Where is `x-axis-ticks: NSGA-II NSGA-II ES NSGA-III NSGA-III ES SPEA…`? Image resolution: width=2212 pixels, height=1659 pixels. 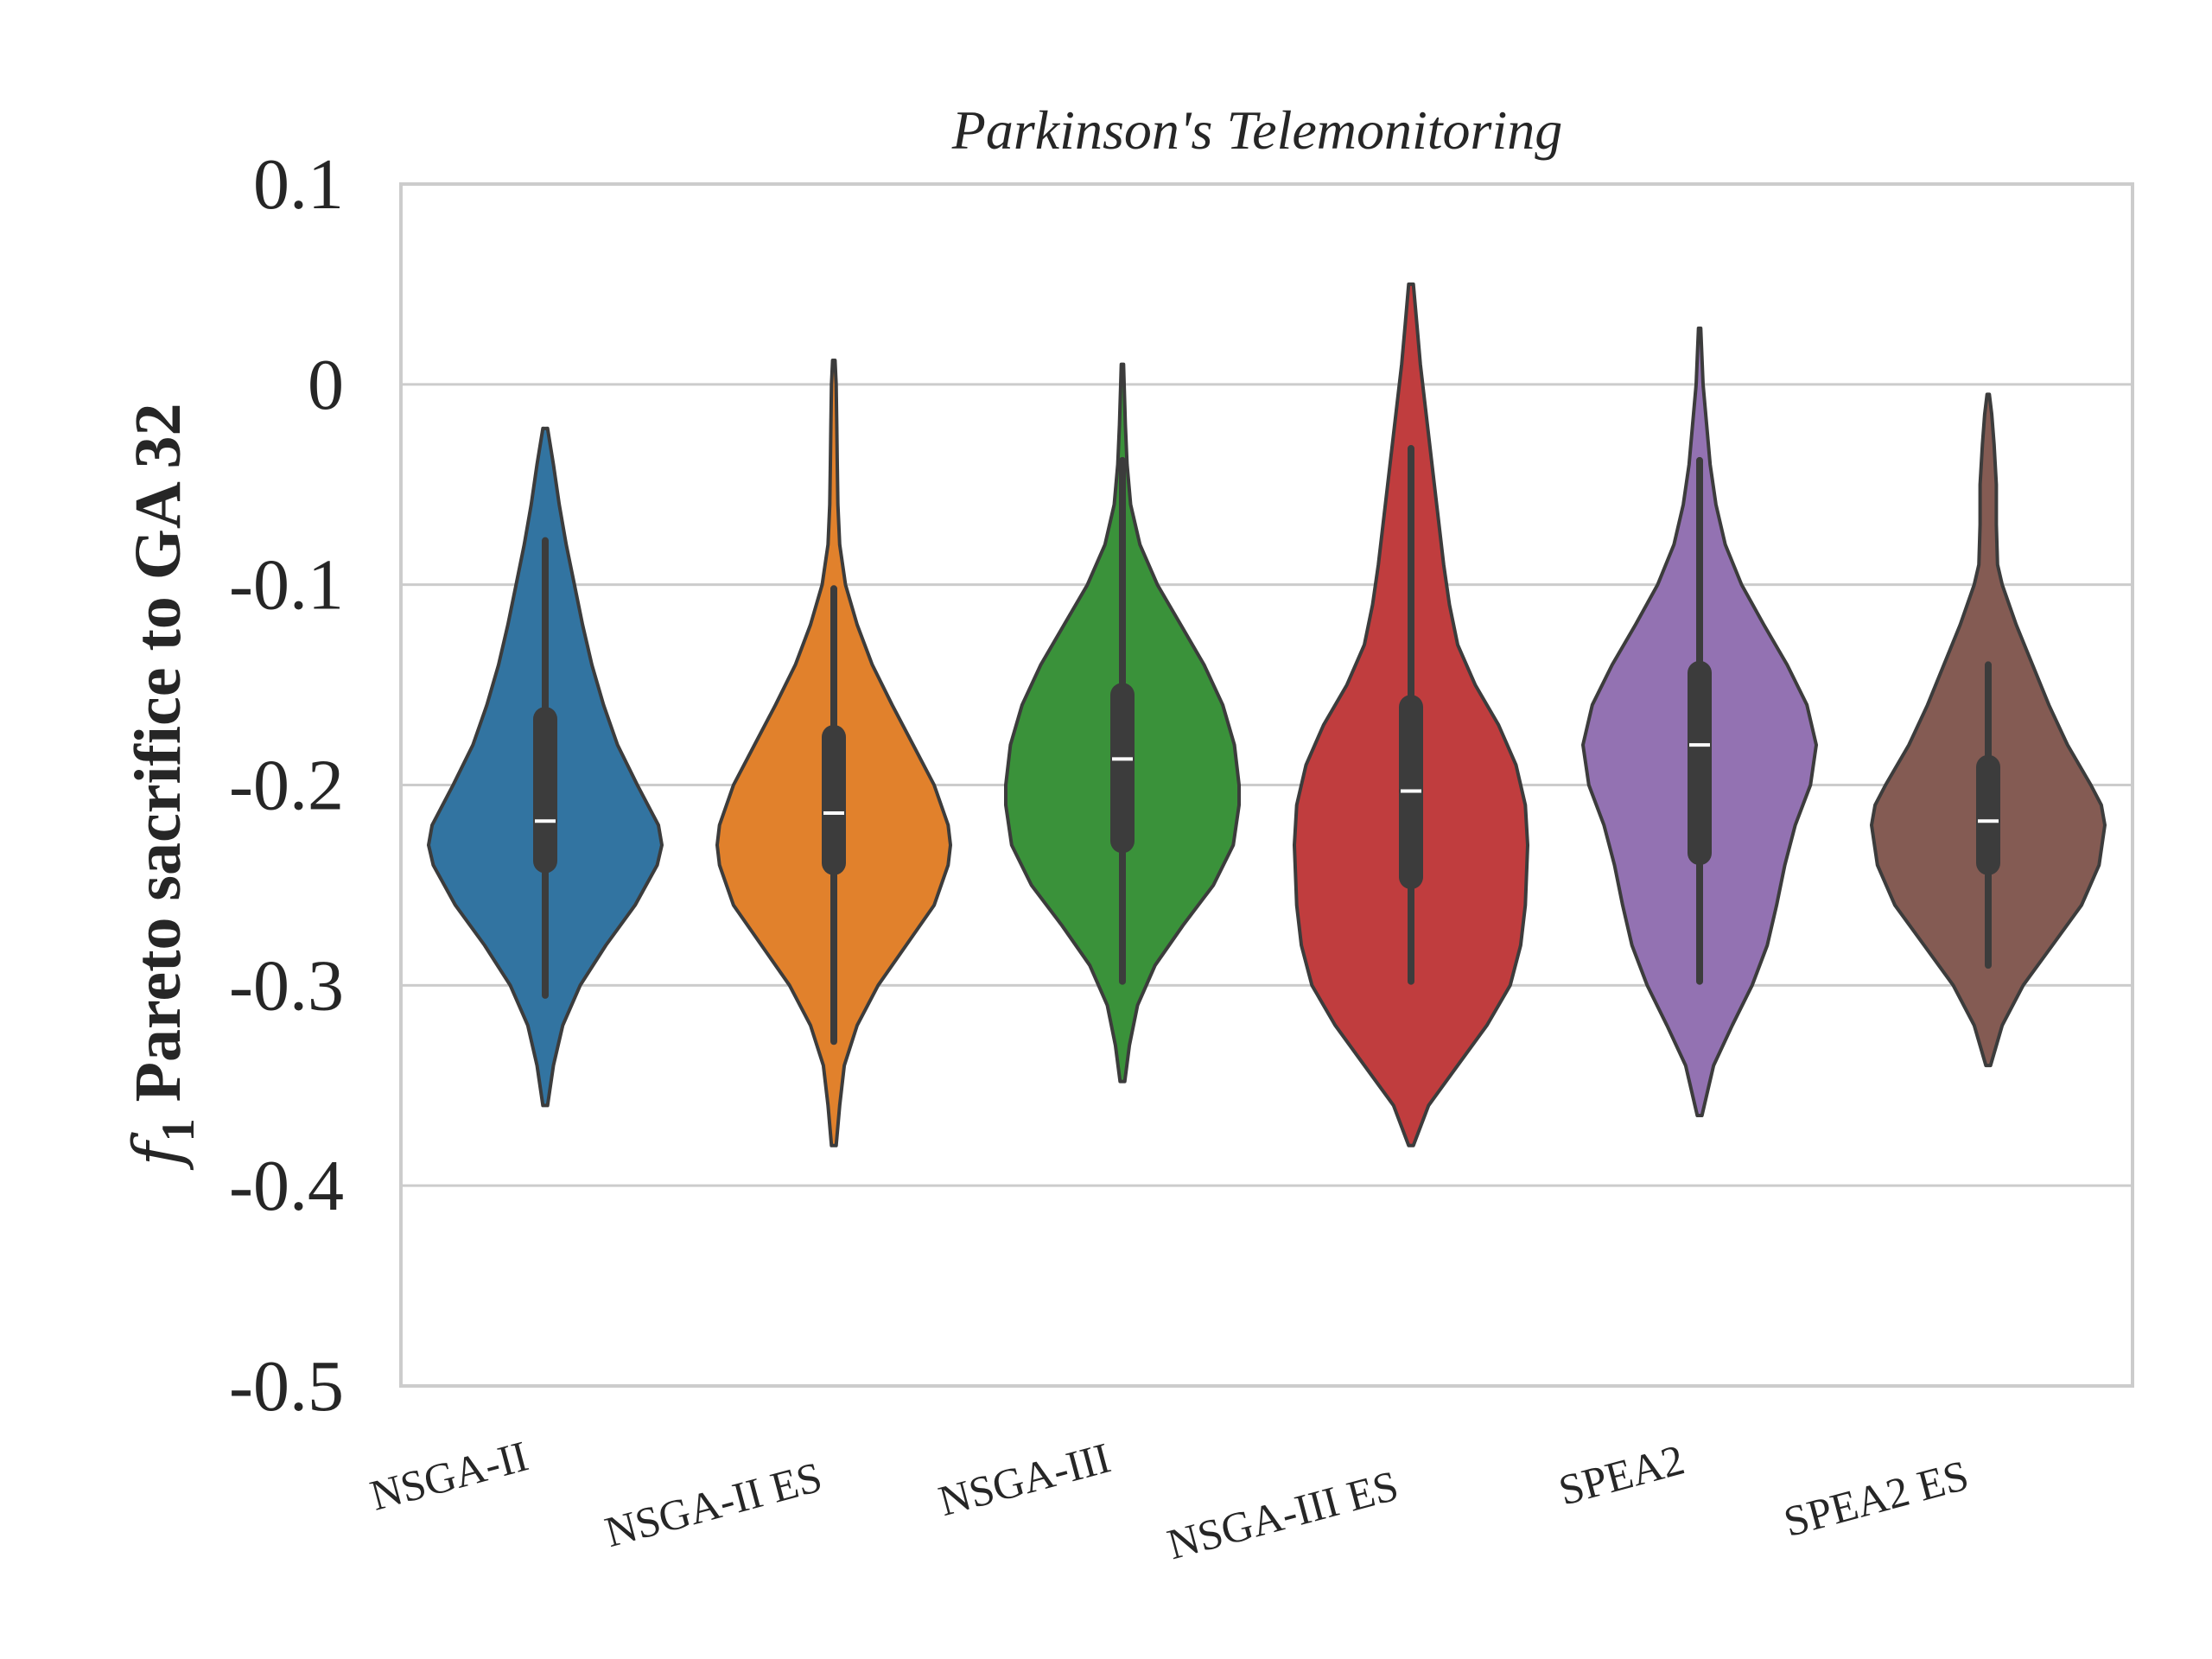 x-axis-ticks: NSGA-II NSGA-II ES NSGA-III NSGA-III ES SPEA… is located at coordinates (1169, 1500).